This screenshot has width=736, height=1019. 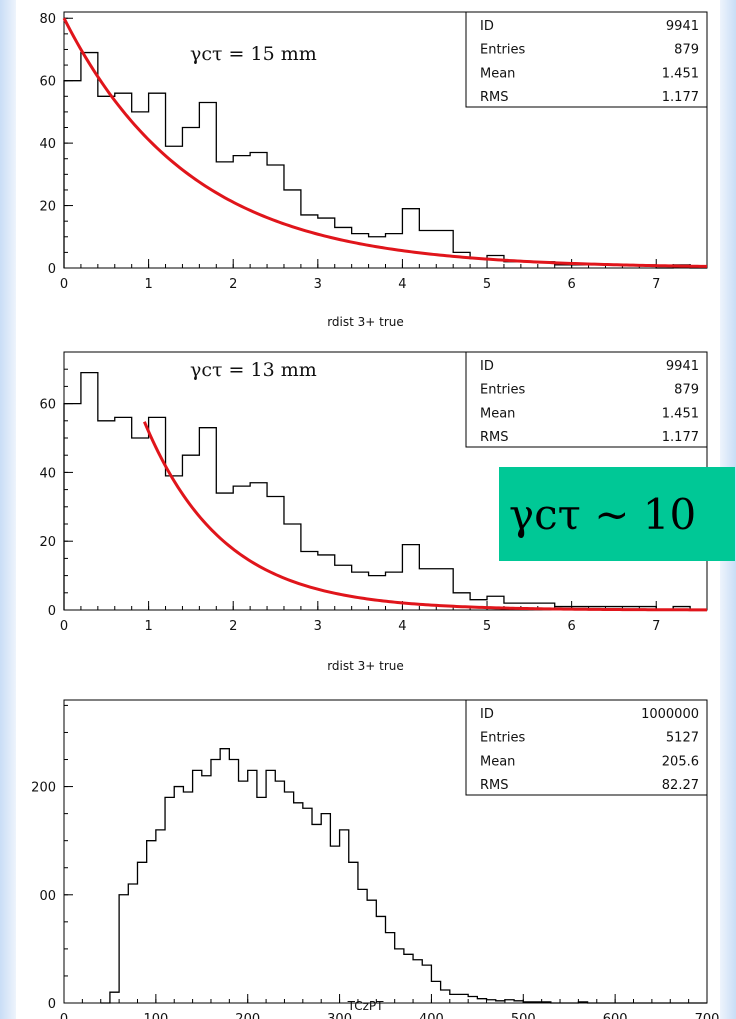 What do you see at coordinates (424, 516) in the screenshot?
I see `exponential-fit-curve` at bounding box center [424, 516].